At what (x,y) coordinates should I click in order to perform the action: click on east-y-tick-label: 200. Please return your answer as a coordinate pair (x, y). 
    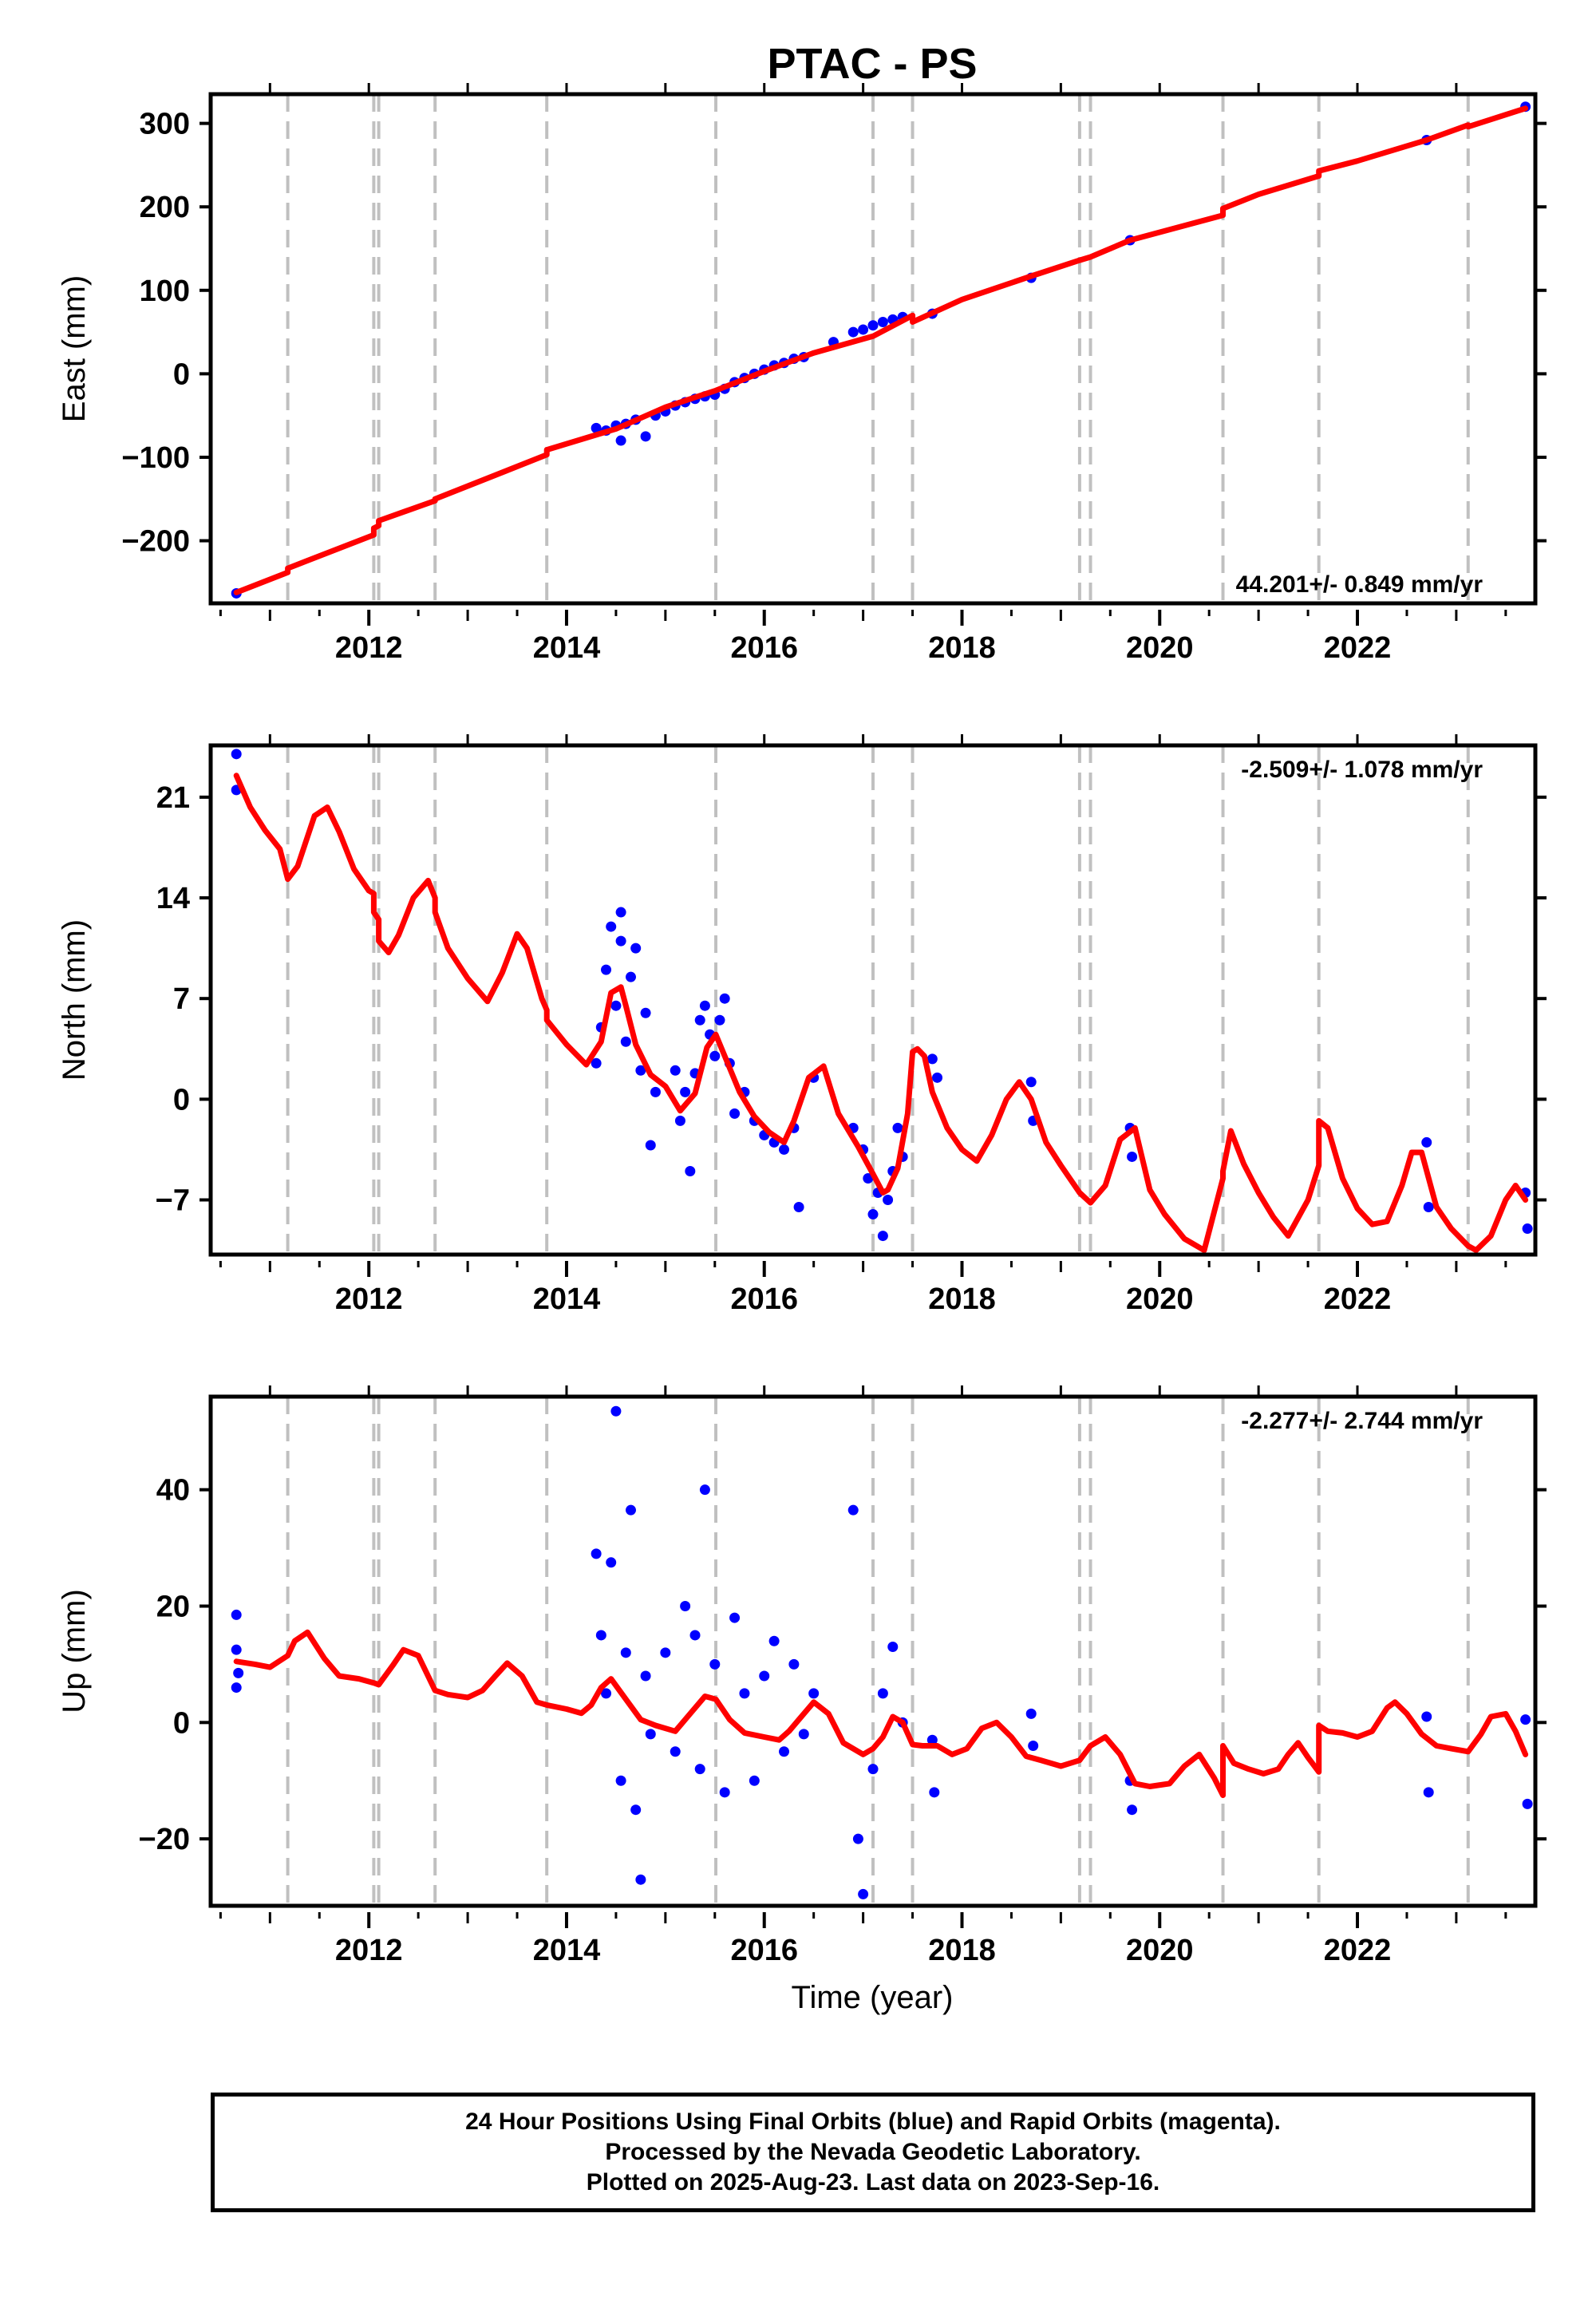
    Looking at the image, I should click on (165, 207).